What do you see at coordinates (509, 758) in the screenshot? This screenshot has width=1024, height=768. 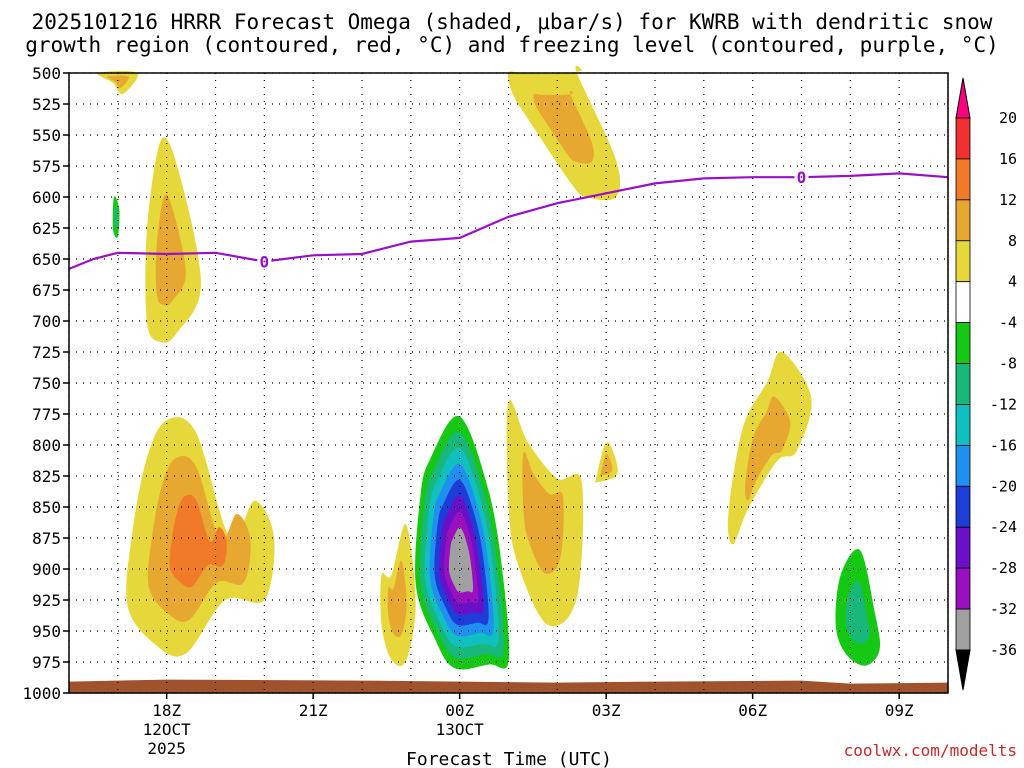 I see `x-axis-title: Forecast Time (UTC)` at bounding box center [509, 758].